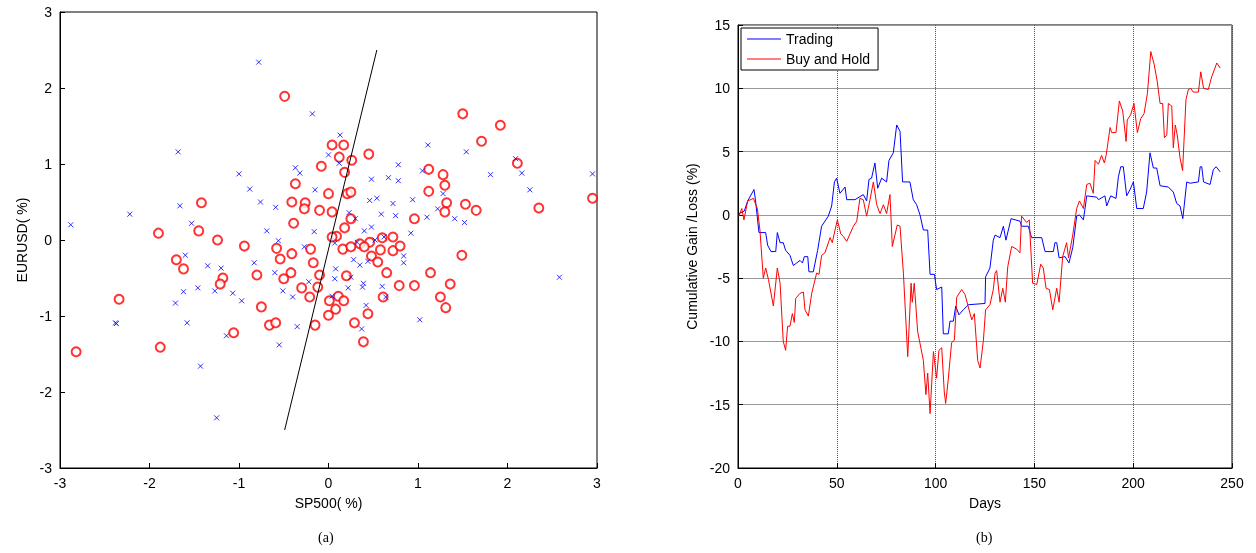  Describe the element at coordinates (726, 151) in the screenshot. I see `y-tick-label: 5` at that location.